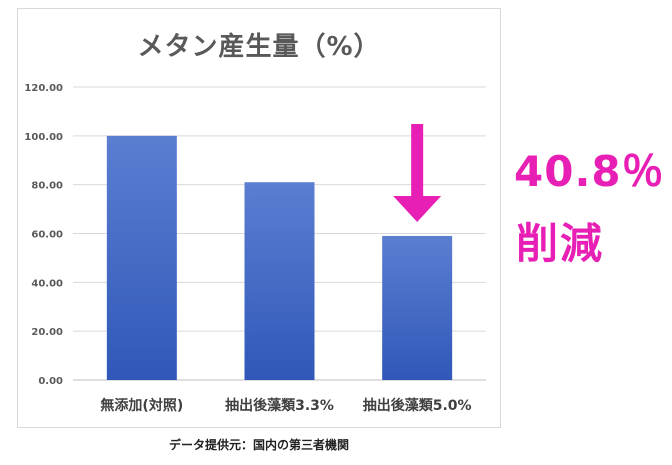  Describe the element at coordinates (43, 88) in the screenshot. I see `y-tick-label: 120.00` at that location.